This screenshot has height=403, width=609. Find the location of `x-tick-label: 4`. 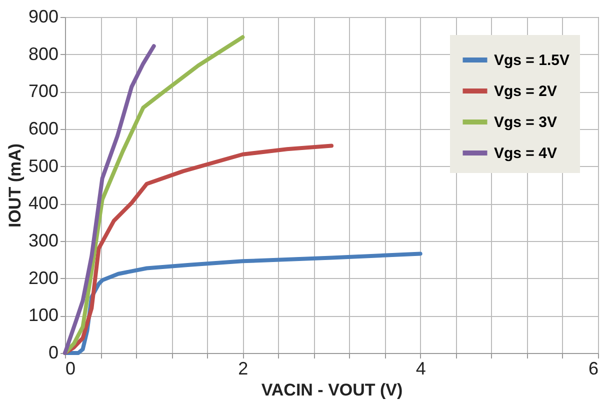

x-tick-label: 4 is located at coordinates (421, 368).